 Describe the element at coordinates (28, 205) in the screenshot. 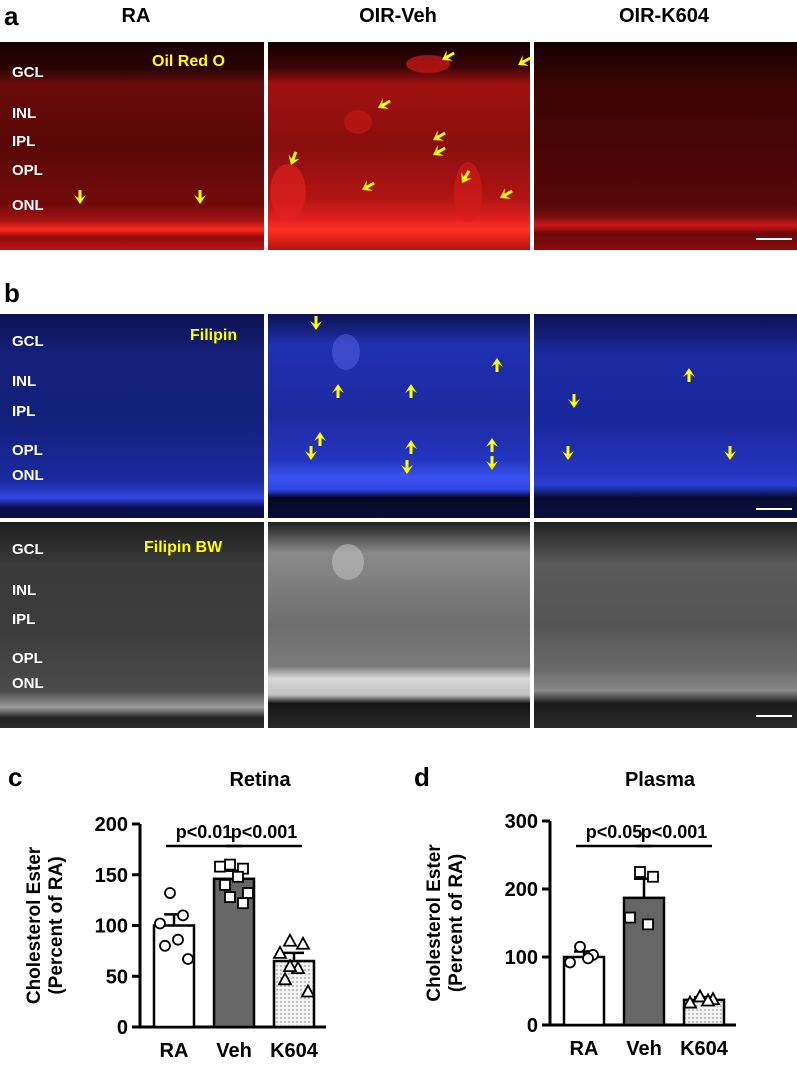

I see `layer-label-onl-a: ONL` at that location.